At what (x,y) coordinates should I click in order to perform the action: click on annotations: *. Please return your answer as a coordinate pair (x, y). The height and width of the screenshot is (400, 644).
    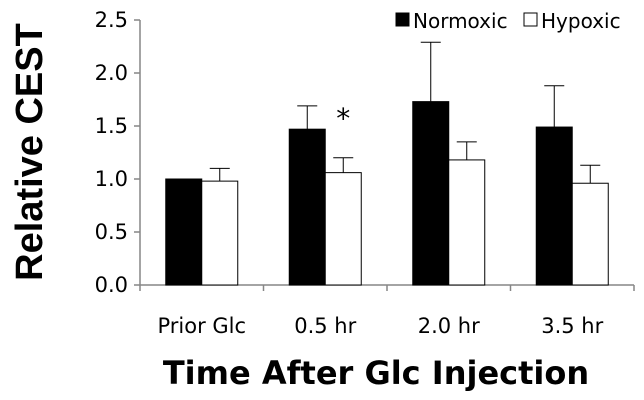
    Looking at the image, I should click on (343, 118).